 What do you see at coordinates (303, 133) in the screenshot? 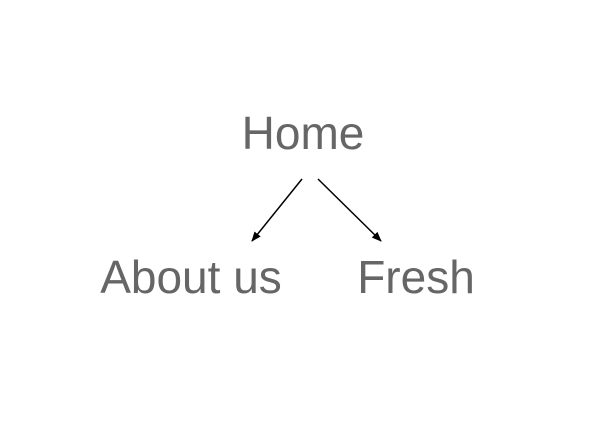
I see `node-home: Home` at bounding box center [303, 133].